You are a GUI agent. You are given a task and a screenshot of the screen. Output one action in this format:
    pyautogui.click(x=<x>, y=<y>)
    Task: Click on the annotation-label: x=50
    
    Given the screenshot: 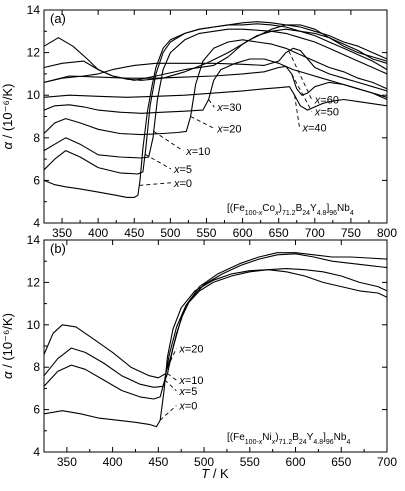 What is the action you would take?
    pyautogui.click(x=326, y=112)
    